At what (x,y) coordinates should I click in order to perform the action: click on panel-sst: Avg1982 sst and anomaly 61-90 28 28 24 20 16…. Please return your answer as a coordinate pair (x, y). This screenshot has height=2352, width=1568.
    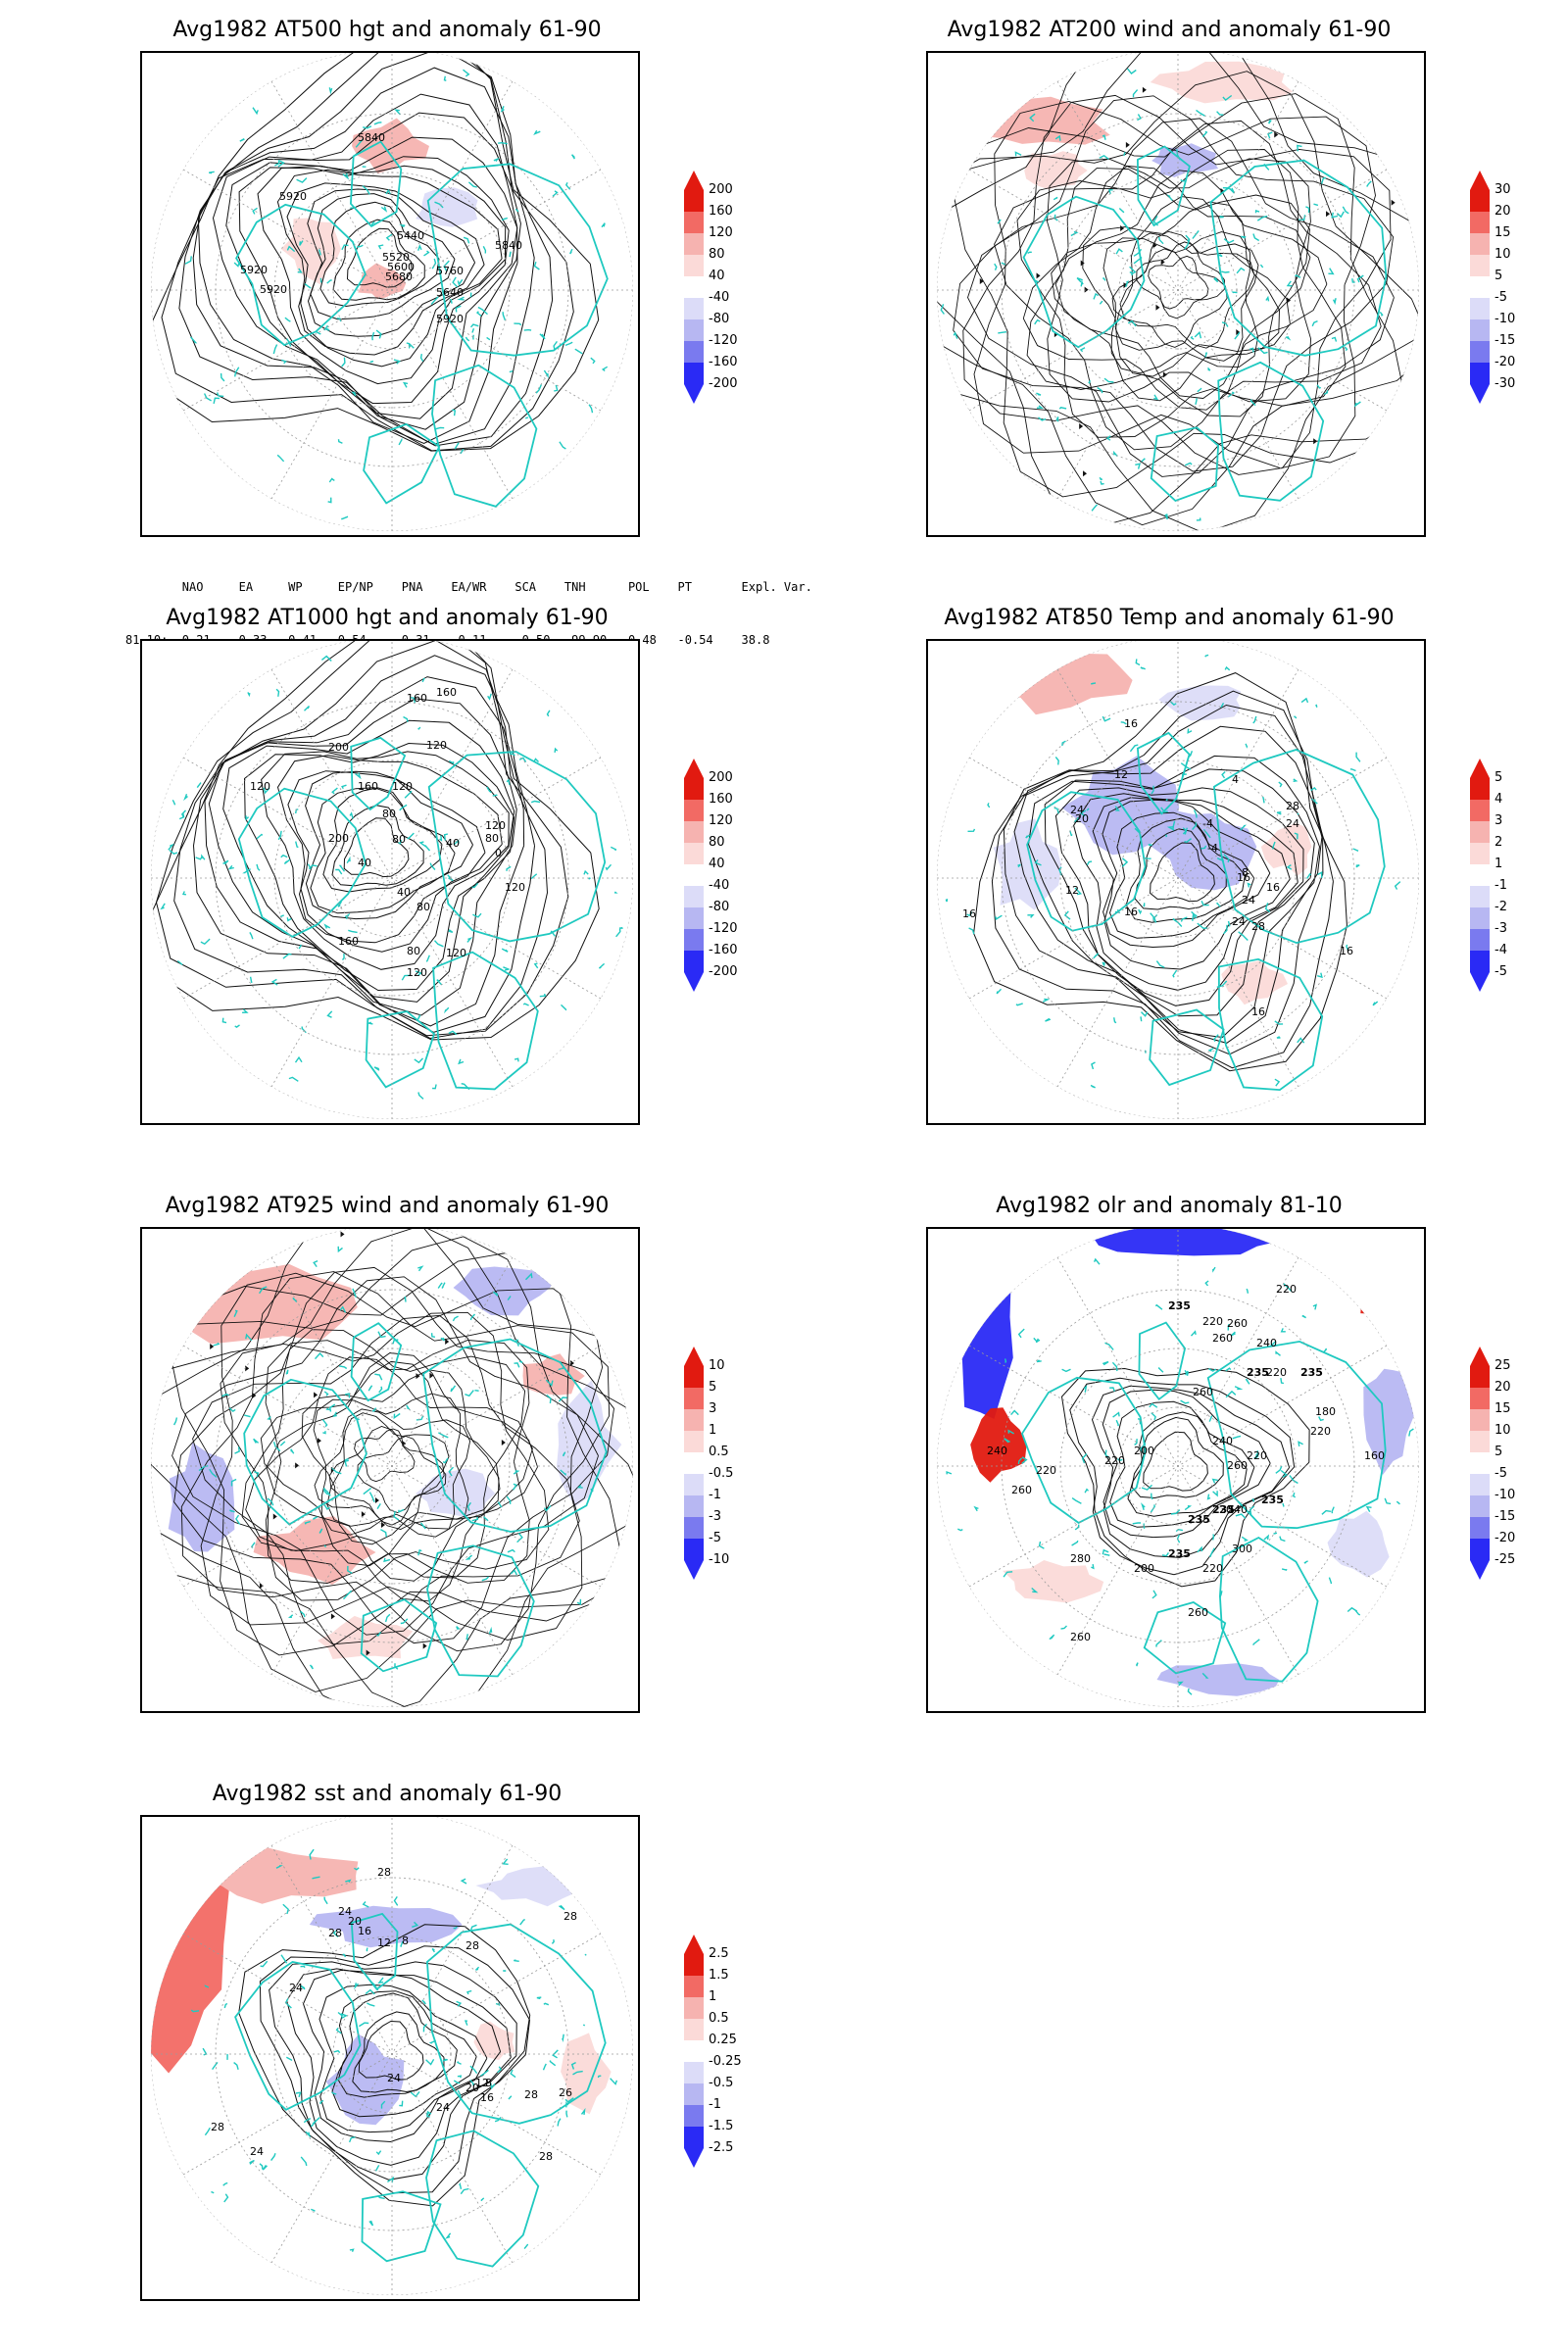
    Looking at the image, I should click on (392, 2058).